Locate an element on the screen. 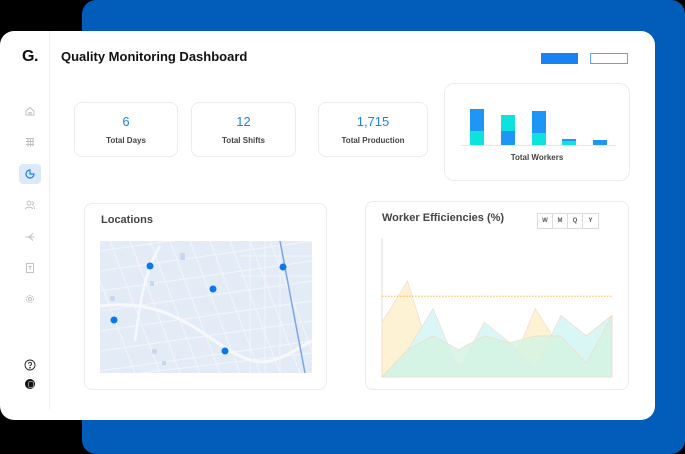  stat-value: 12 is located at coordinates (243, 121).